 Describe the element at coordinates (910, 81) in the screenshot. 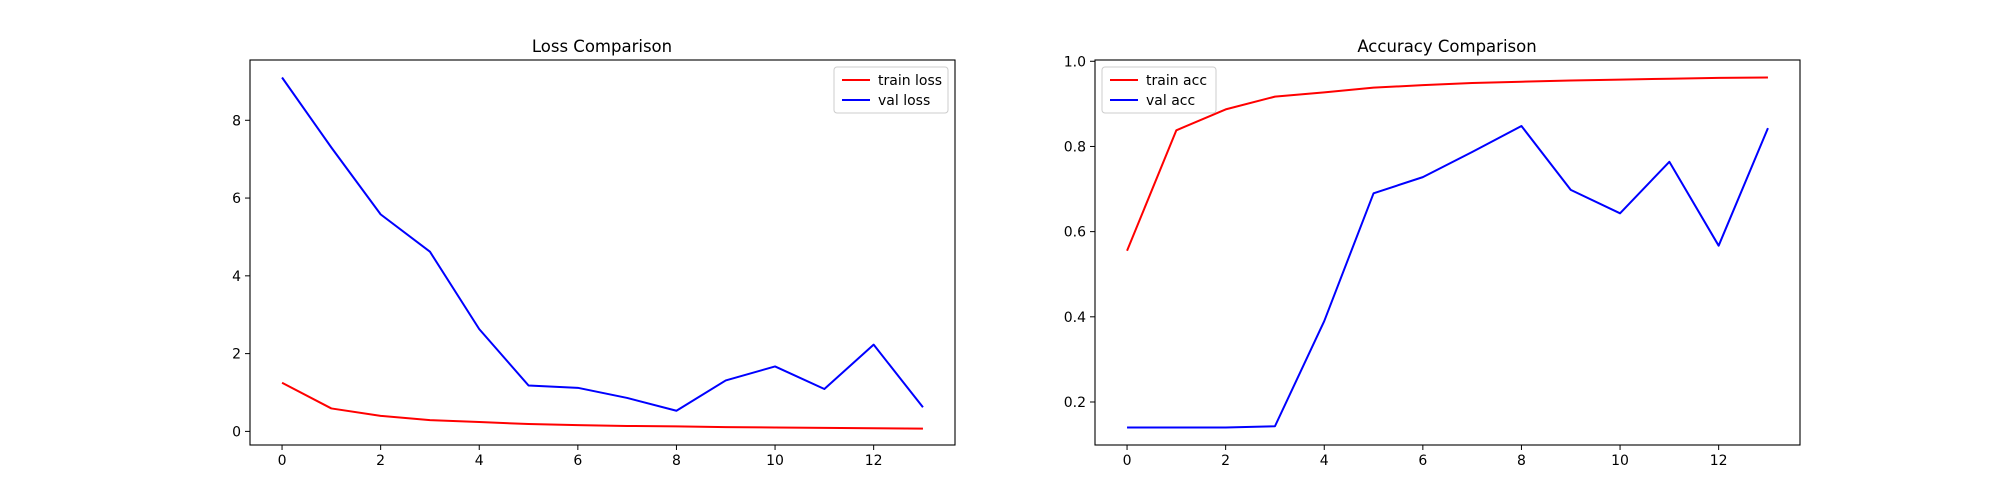

I see `legend-label: train loss` at that location.